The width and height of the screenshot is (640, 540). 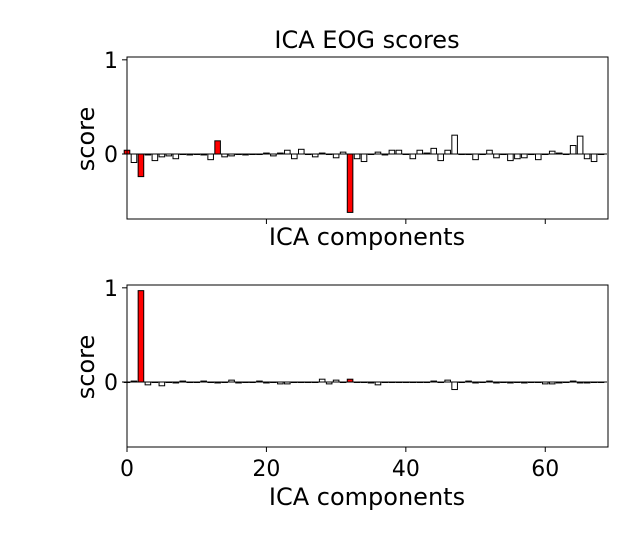 I want to click on bar-group, so click(x=365, y=173).